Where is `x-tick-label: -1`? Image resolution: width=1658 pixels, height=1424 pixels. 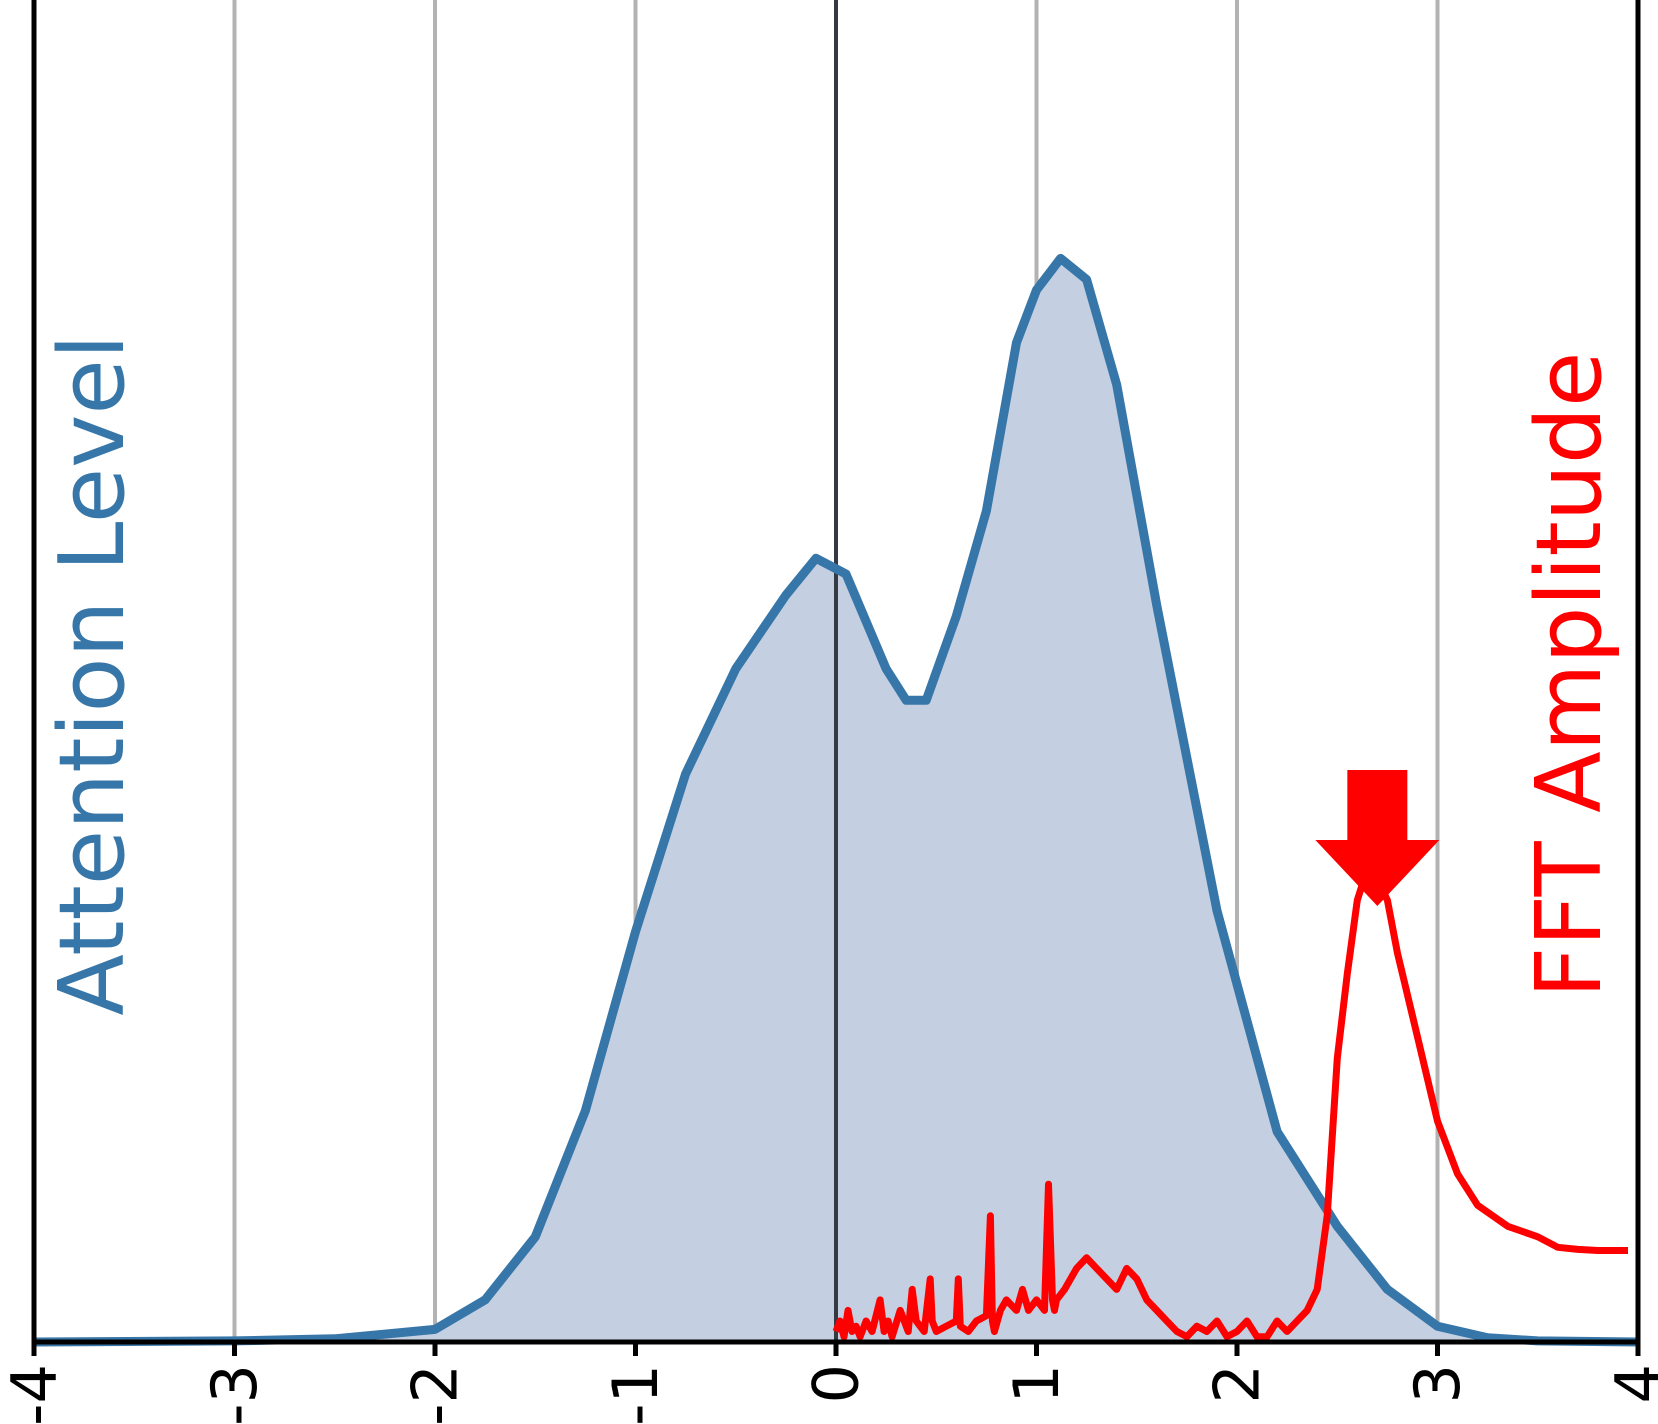
x-tick-label: -1 is located at coordinates (635, 1394).